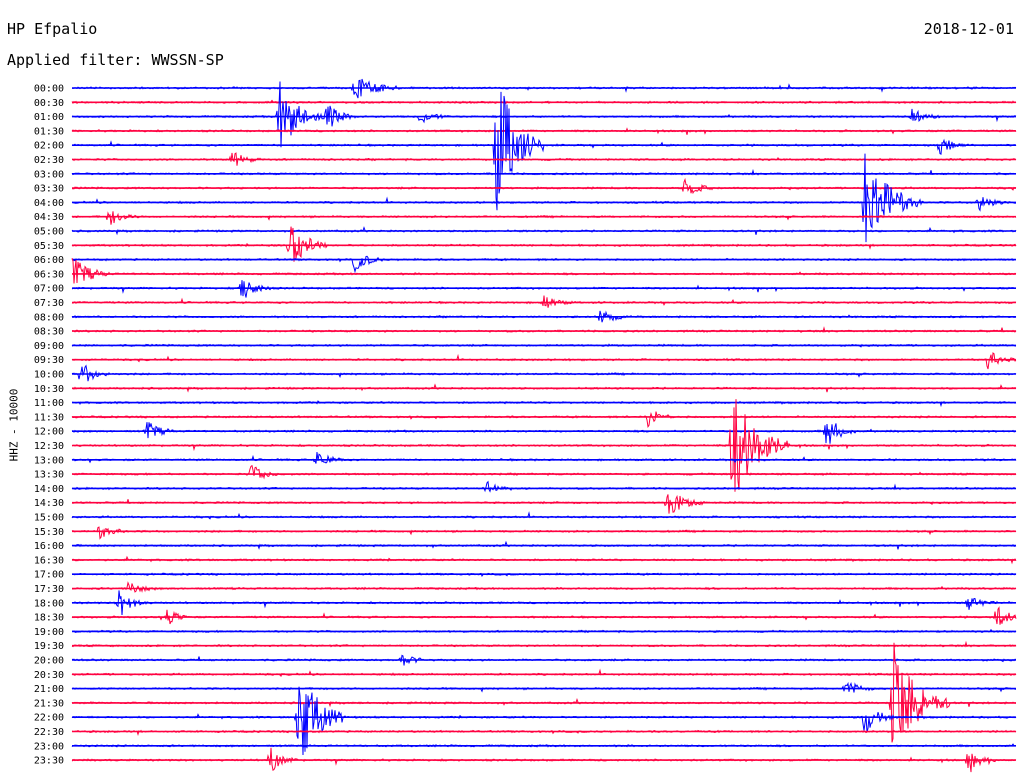 The width and height of the screenshot is (1024, 780). What do you see at coordinates (49, 532) in the screenshot?
I see `tick-label-1530: 15:30` at bounding box center [49, 532].